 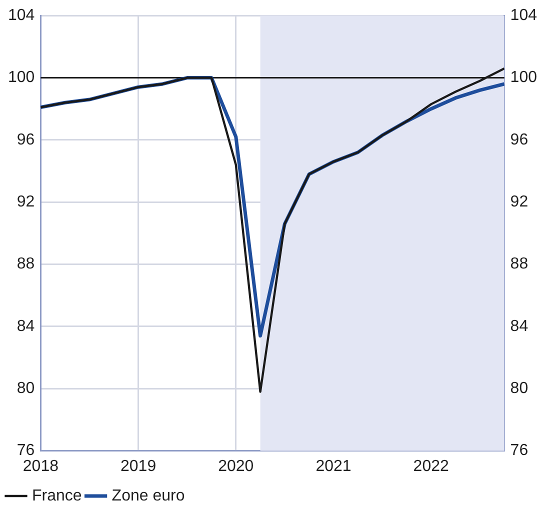 What do you see at coordinates (524, 15) in the screenshot?
I see `y2-tick-label: 104` at bounding box center [524, 15].